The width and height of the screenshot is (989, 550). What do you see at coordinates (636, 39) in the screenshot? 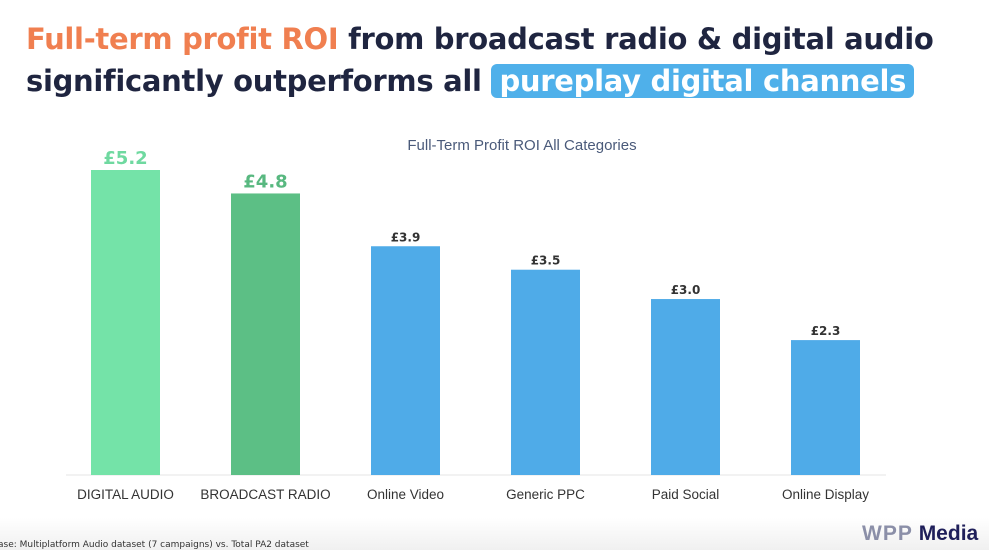
I see `headline-part1: from broadcast radio & digital audio` at bounding box center [636, 39].